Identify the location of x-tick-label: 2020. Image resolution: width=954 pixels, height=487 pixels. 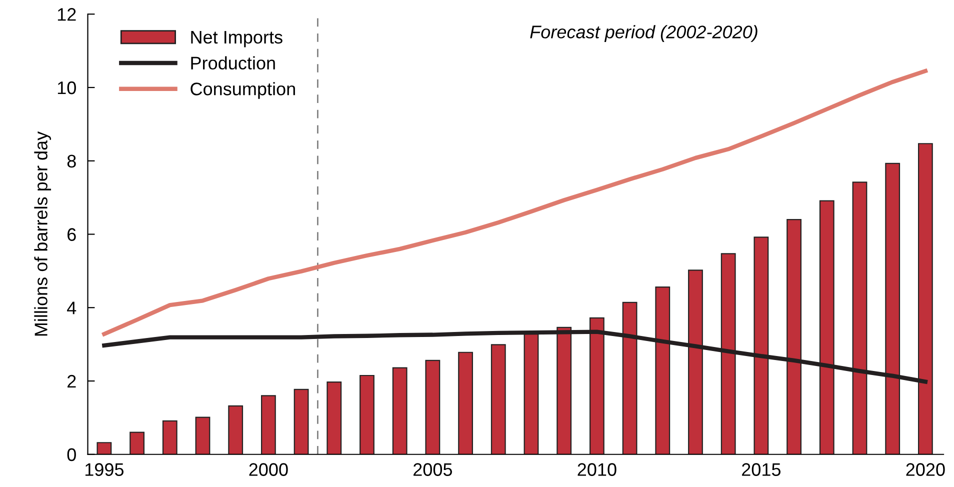
(925, 469).